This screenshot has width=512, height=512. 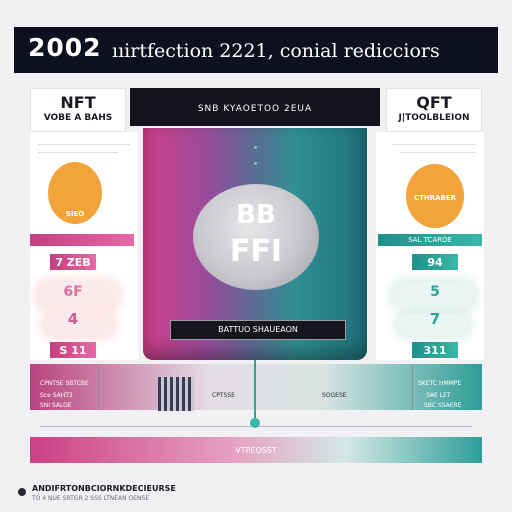 I want to click on center-label: BATTUO SHAUEAON, so click(x=258, y=329).